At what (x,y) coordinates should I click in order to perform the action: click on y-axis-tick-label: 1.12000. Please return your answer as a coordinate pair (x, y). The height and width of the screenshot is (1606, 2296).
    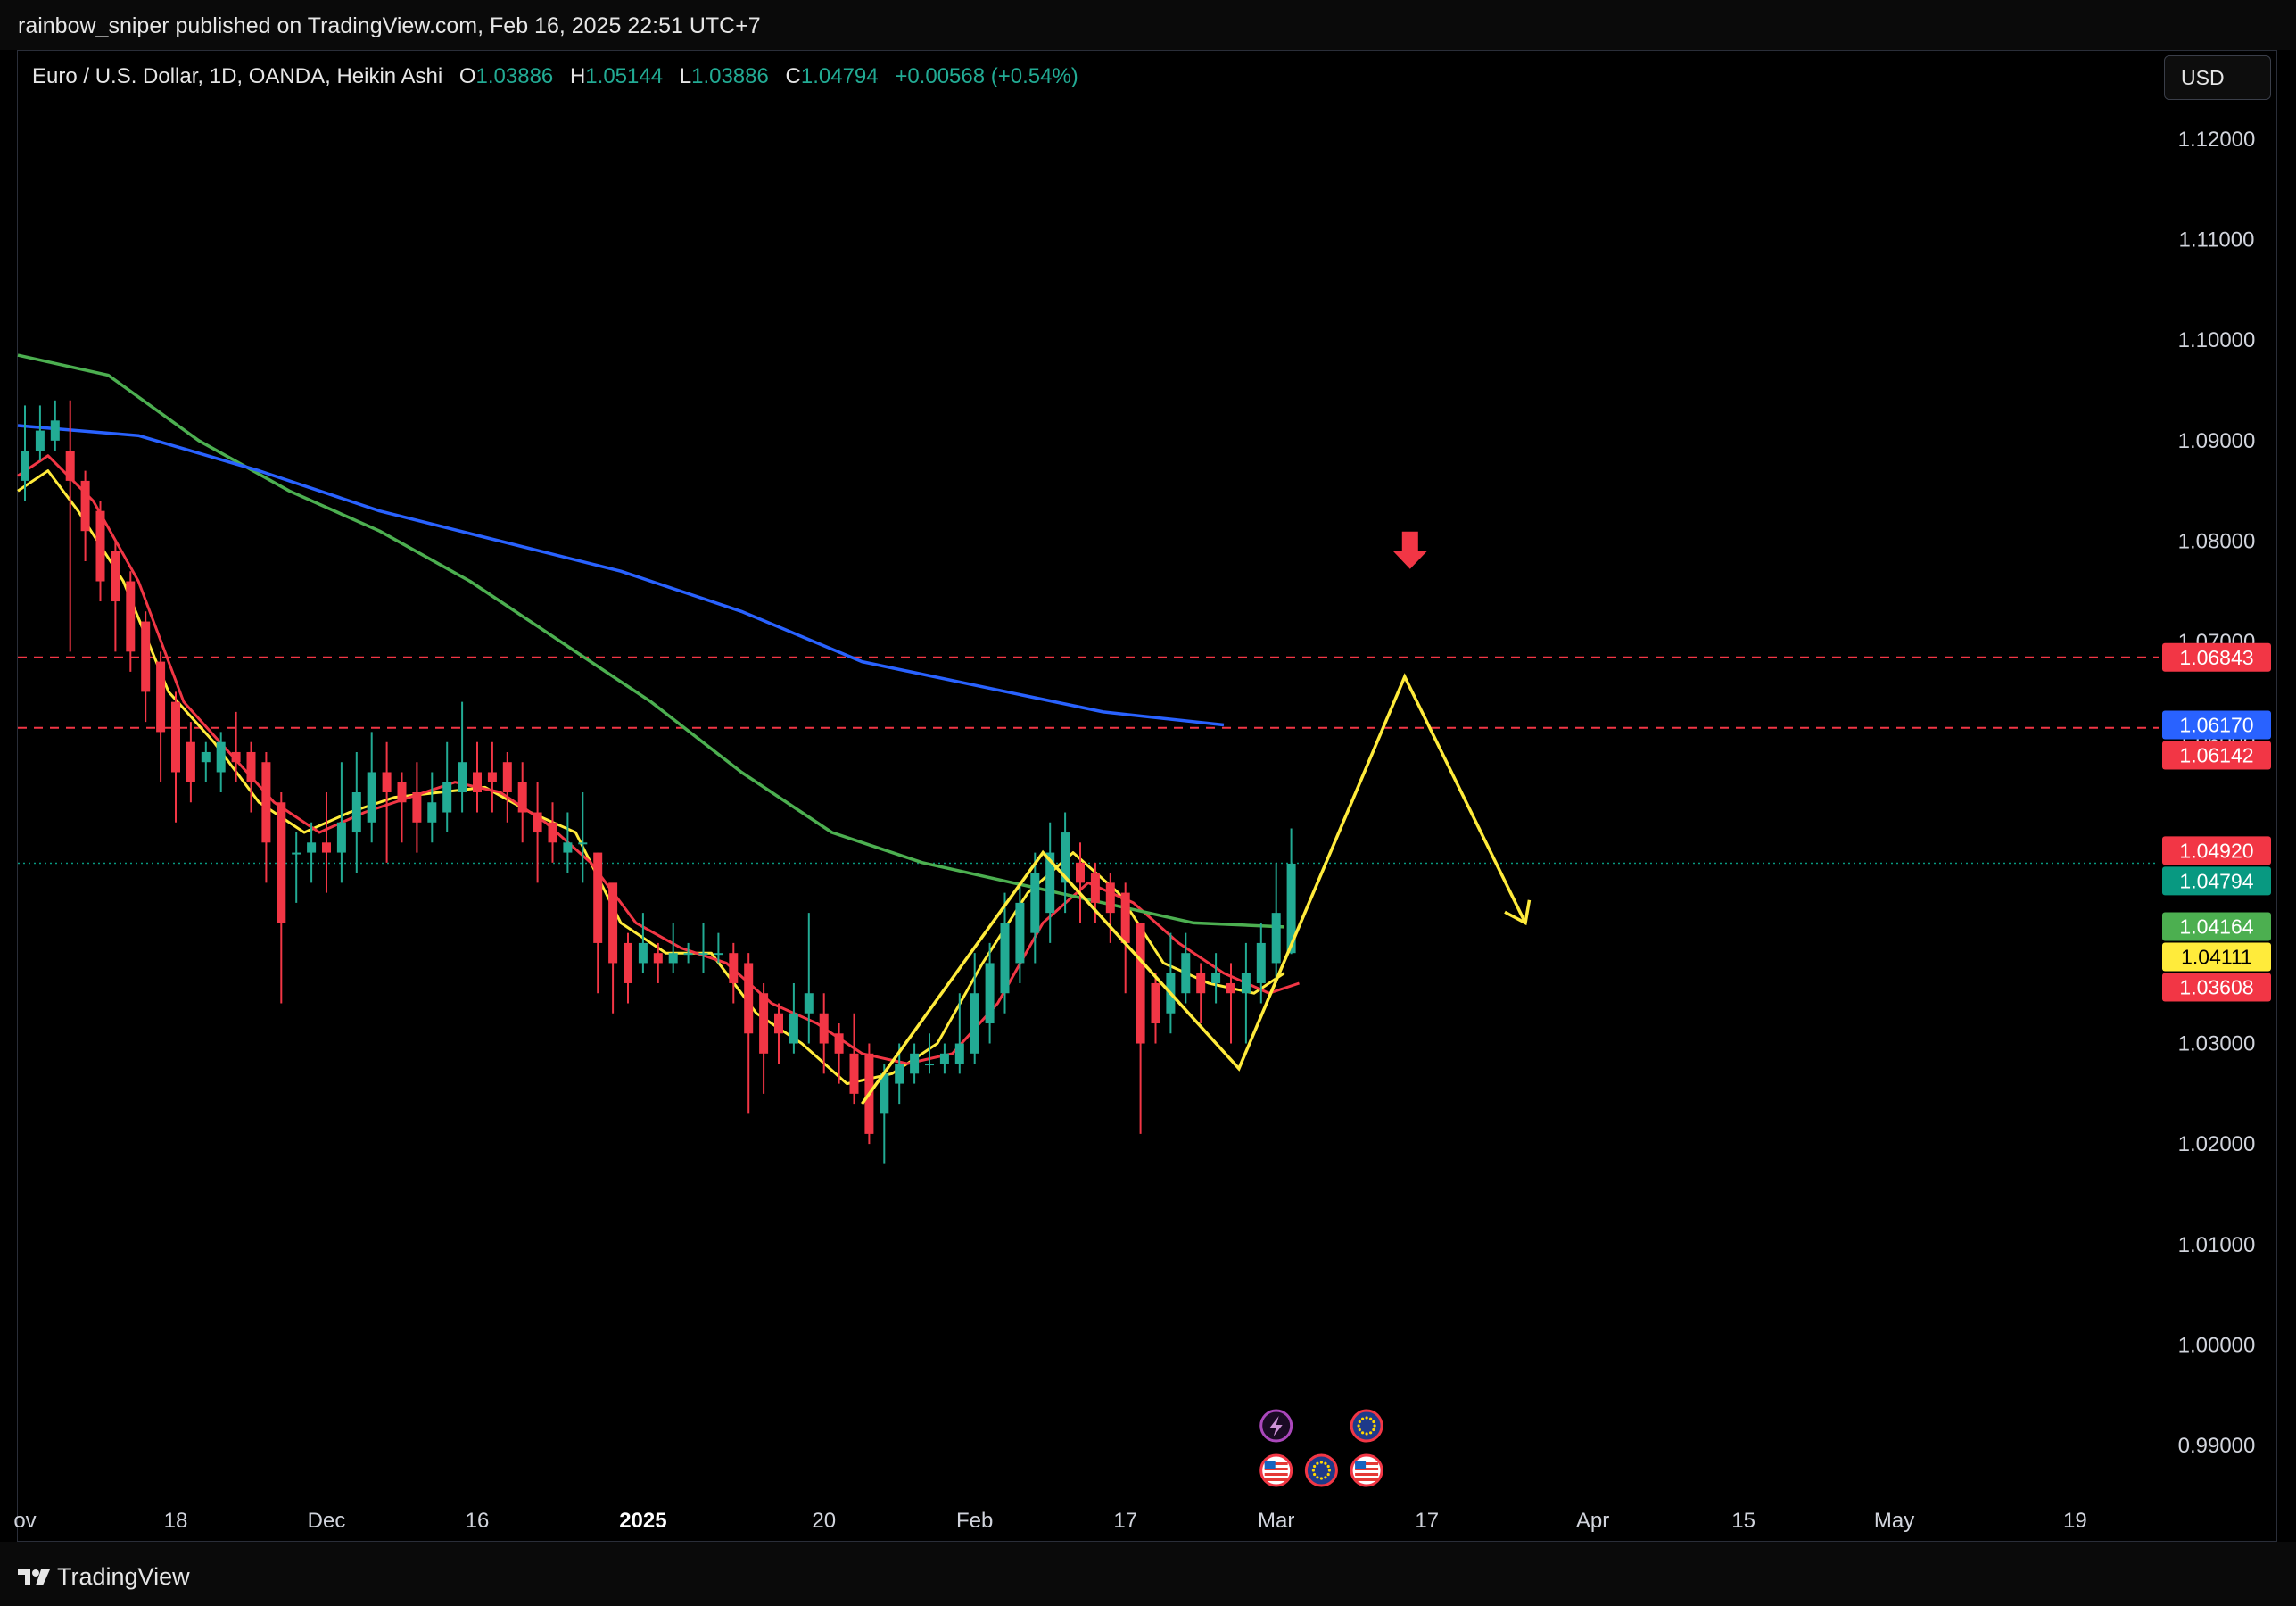
    Looking at the image, I should click on (2217, 140).